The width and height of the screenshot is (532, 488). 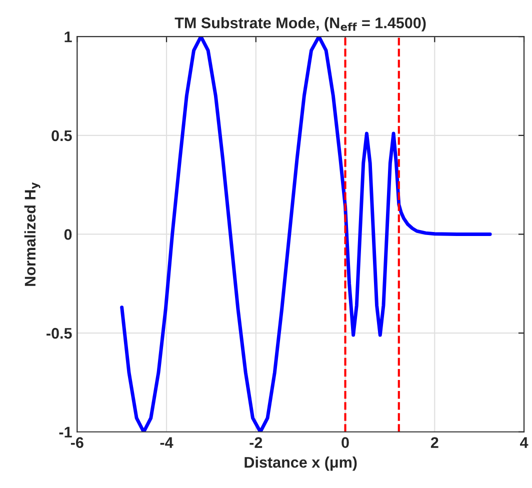 I want to click on y-tick-label: -0.5, so click(x=59, y=333).